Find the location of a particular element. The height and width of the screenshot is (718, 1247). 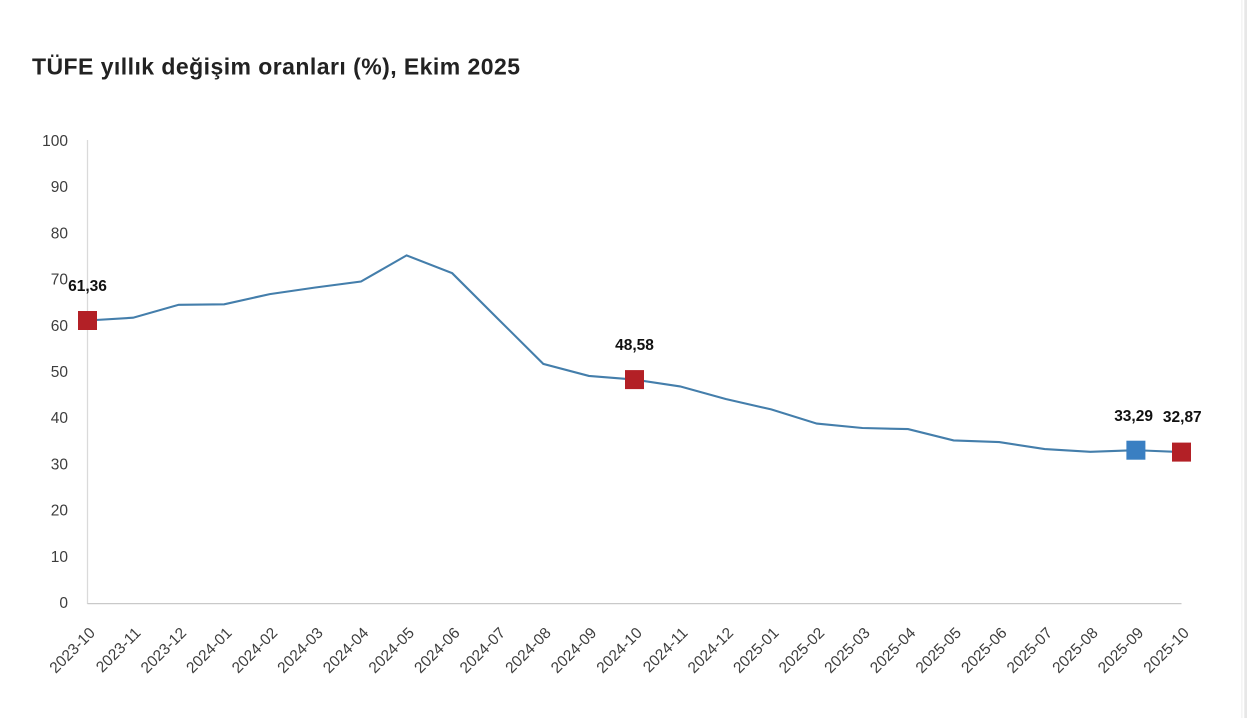

svg-text: 100 is located at coordinates (55, 141).